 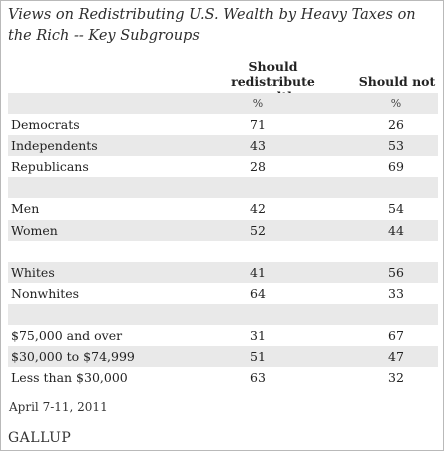 What do you see at coordinates (396, 145) in the screenshot?
I see `value-should-not: 53` at bounding box center [396, 145].